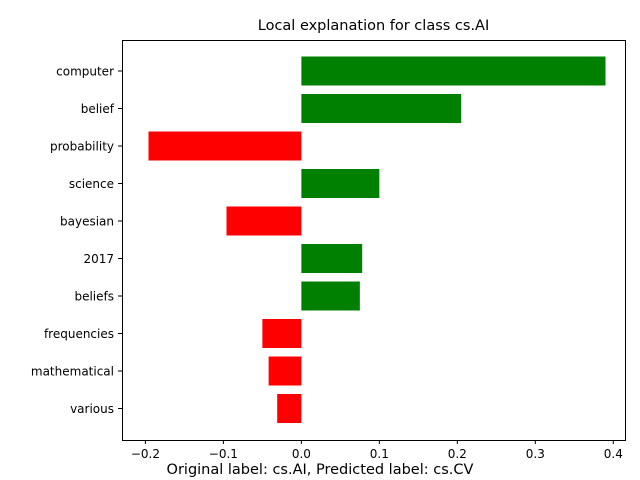 The image size is (640, 480). I want to click on y-tick-label: belief, so click(98, 109).